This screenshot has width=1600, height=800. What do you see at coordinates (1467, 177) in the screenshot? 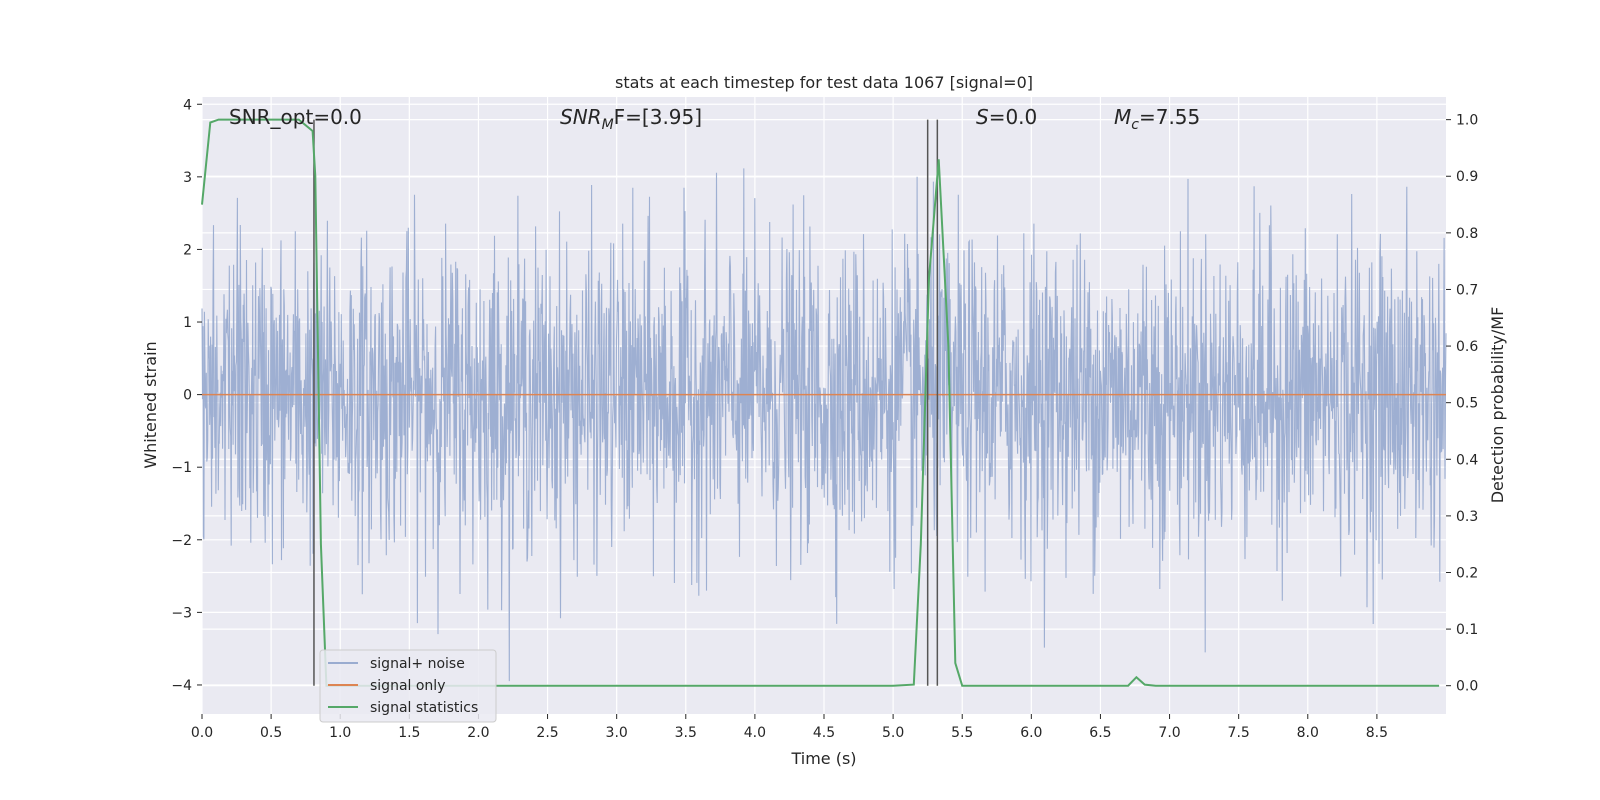
I see `y-right-tick-label: 0.9` at bounding box center [1467, 177].